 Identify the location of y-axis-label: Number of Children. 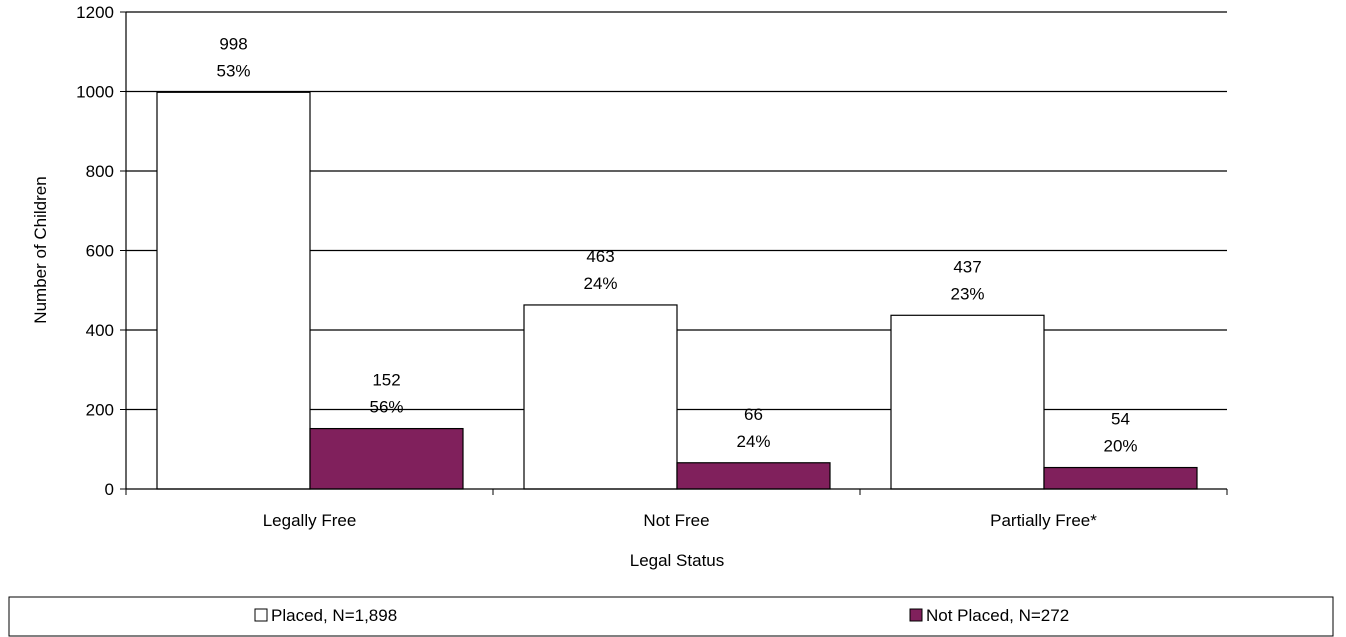
(40, 249).